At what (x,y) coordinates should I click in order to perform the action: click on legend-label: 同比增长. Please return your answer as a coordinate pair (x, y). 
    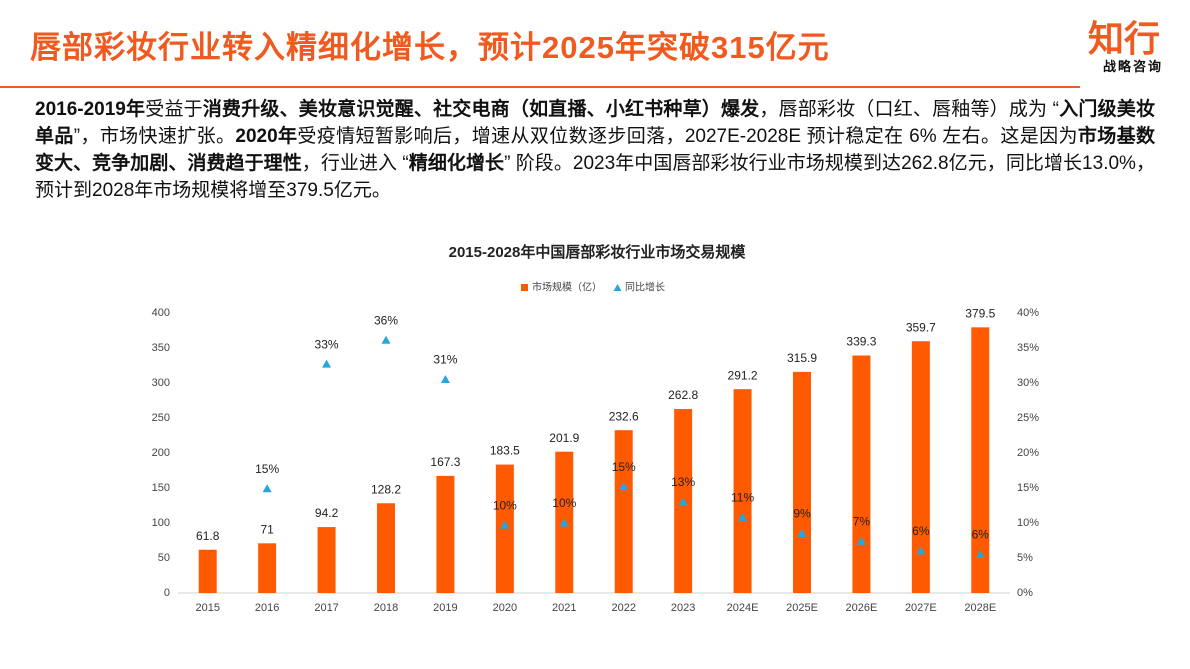
    Looking at the image, I should click on (645, 287).